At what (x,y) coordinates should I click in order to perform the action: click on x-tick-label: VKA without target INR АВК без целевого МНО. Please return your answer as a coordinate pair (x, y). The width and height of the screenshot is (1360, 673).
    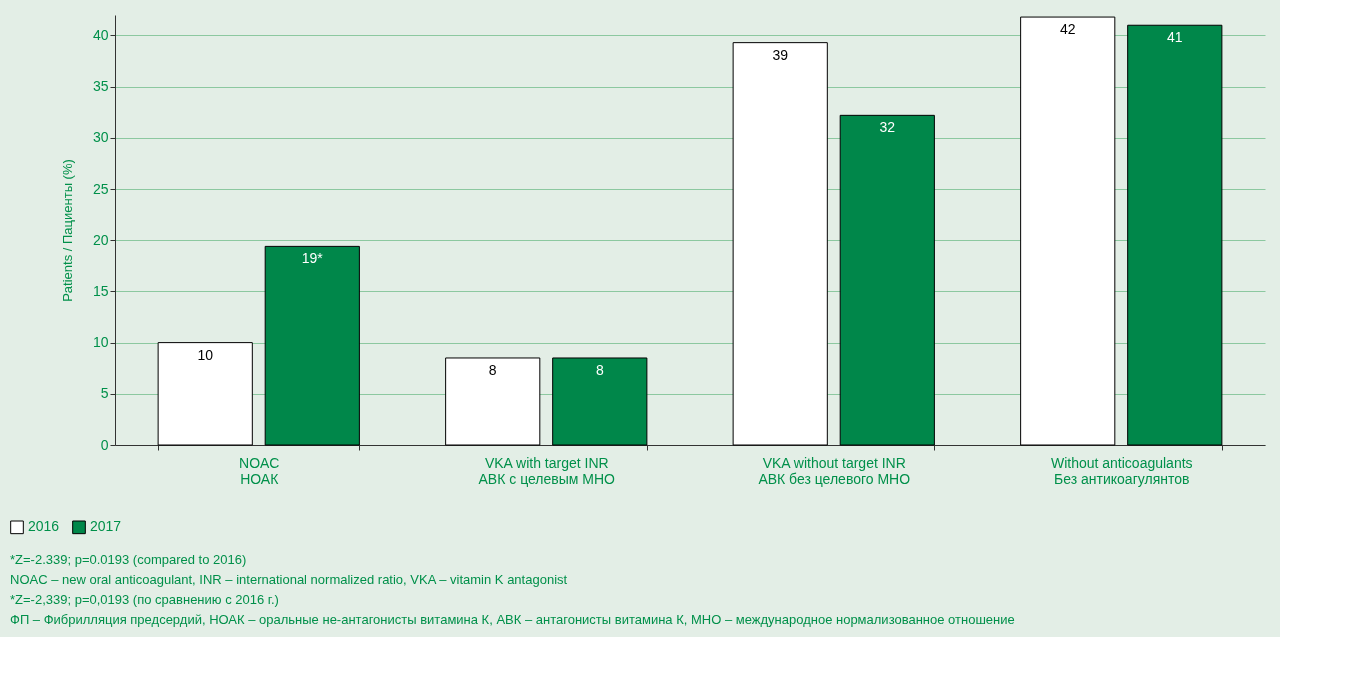
    Looking at the image, I should click on (834, 470).